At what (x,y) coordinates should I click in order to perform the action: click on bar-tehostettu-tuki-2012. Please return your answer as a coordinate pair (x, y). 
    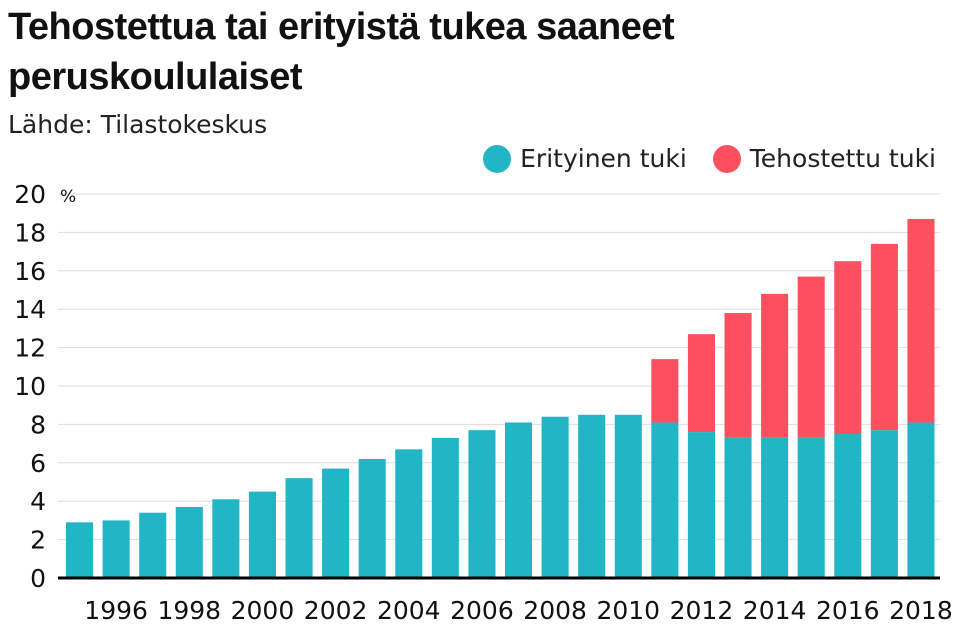
    Looking at the image, I should click on (701, 383).